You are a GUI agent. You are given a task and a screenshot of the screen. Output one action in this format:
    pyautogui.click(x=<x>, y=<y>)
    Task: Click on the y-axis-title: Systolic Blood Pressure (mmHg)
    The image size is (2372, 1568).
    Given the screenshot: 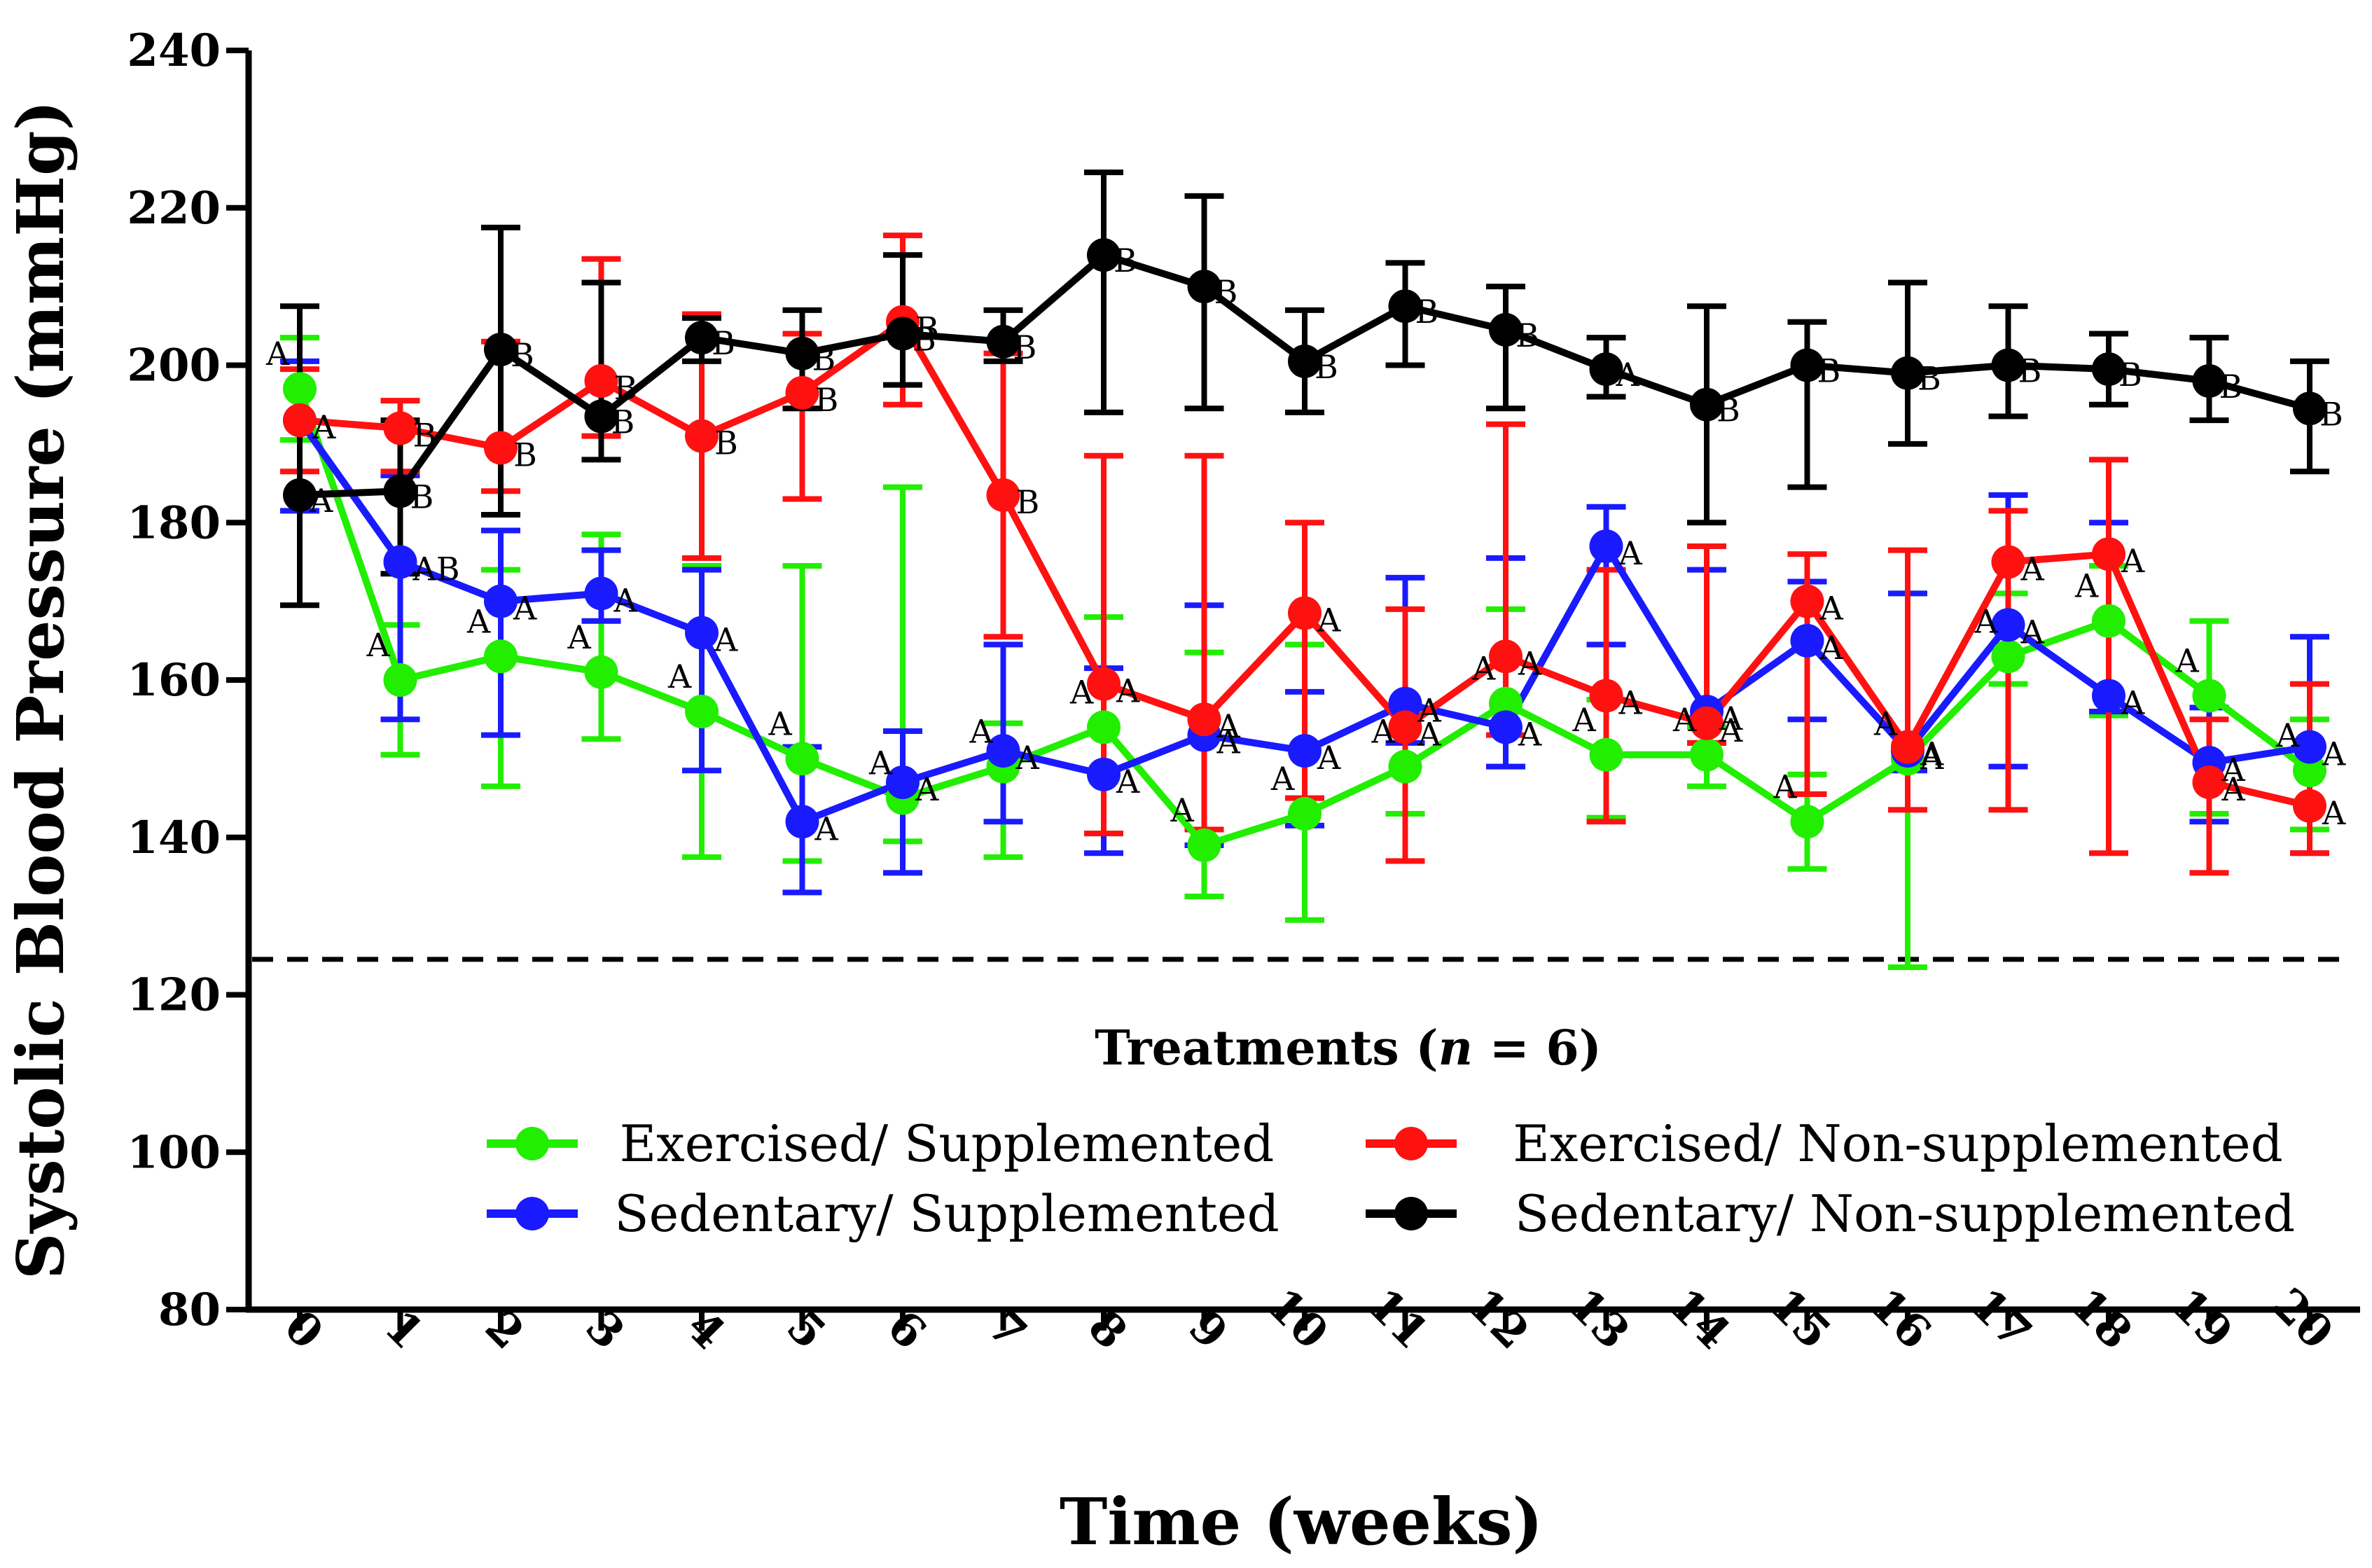 What is the action you would take?
    pyautogui.click(x=40, y=689)
    